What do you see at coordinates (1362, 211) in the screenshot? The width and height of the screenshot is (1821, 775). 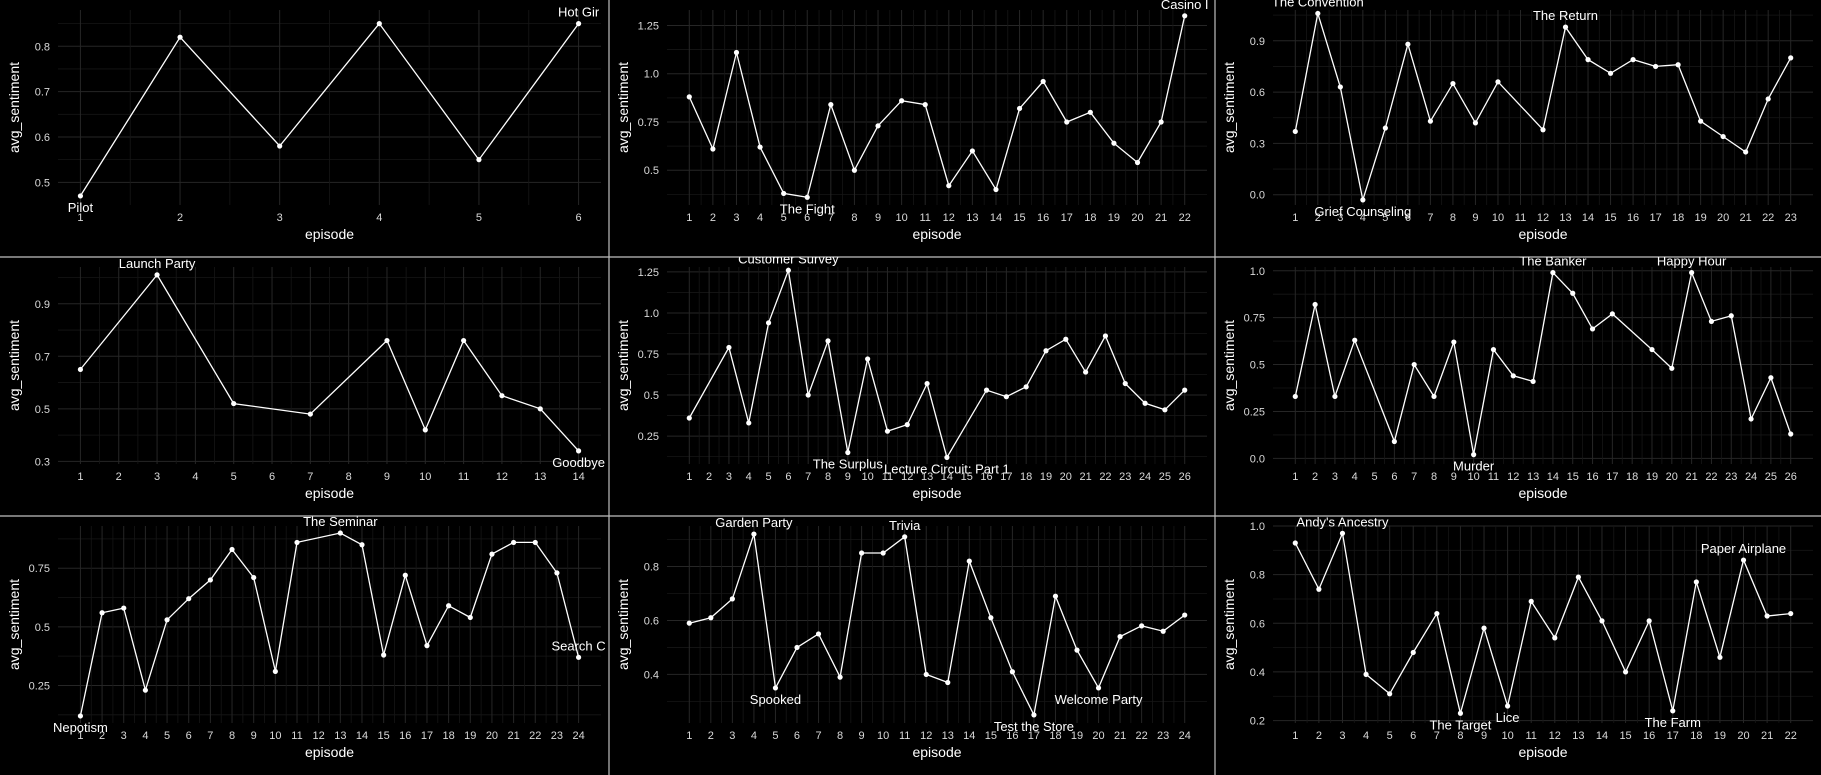 I see `annotation-label: Grief Counseling` at bounding box center [1362, 211].